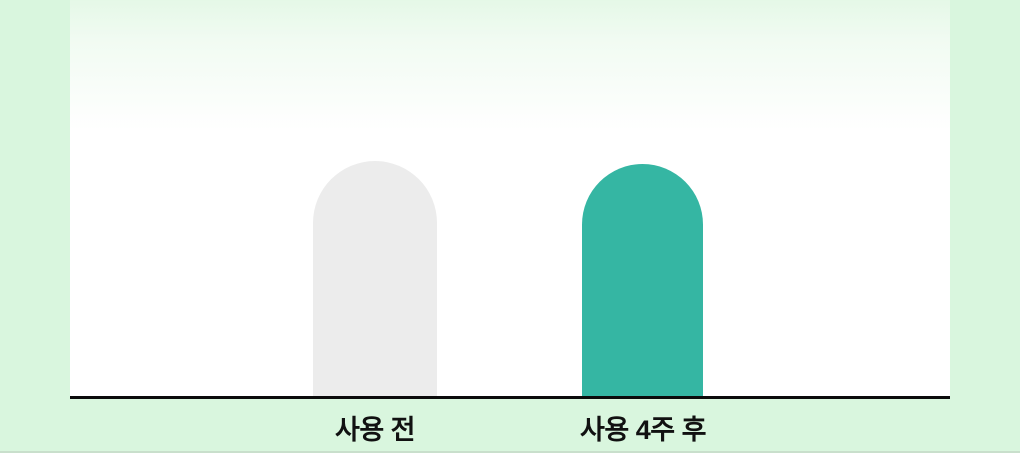  What do you see at coordinates (510, 397) in the screenshot?
I see `x-axis-line` at bounding box center [510, 397].